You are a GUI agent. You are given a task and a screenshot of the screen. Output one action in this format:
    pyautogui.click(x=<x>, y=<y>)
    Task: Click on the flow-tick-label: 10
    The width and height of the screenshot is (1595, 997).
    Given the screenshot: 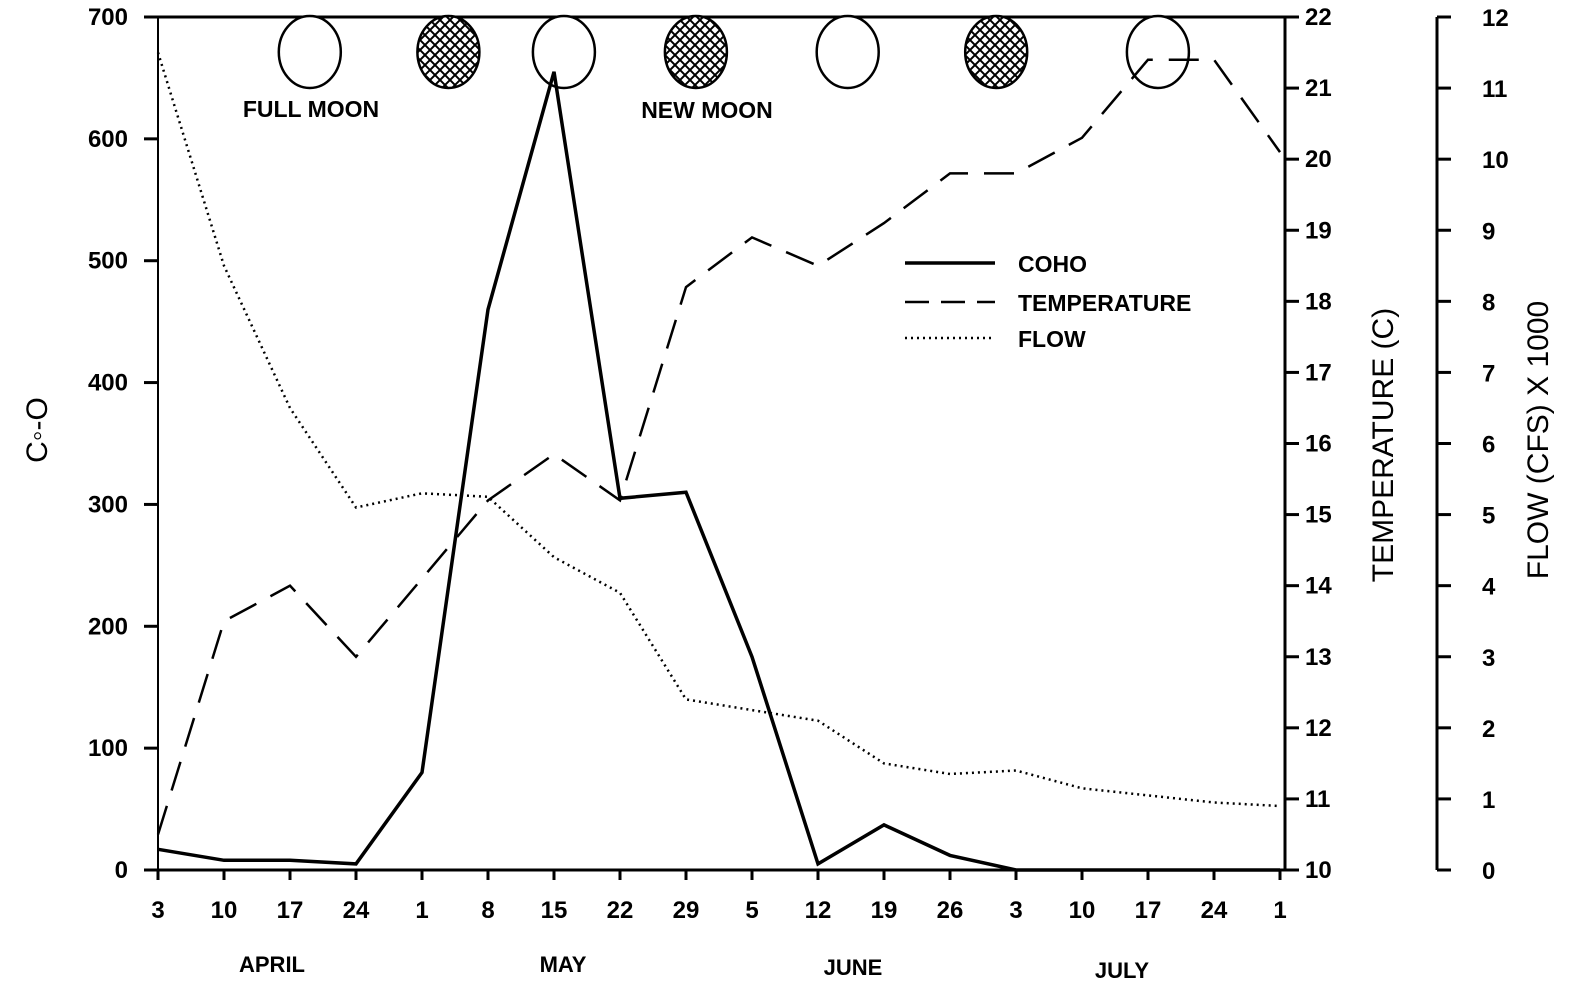 What is the action you would take?
    pyautogui.click(x=1495, y=160)
    